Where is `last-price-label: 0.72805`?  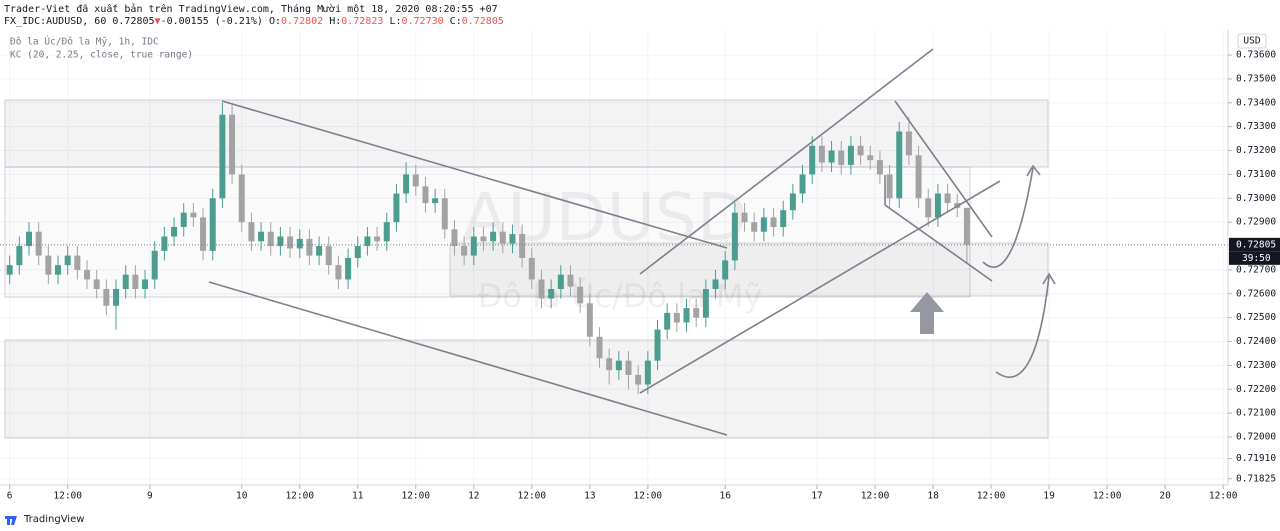 last-price-label: 0.72805 is located at coordinates (1256, 244).